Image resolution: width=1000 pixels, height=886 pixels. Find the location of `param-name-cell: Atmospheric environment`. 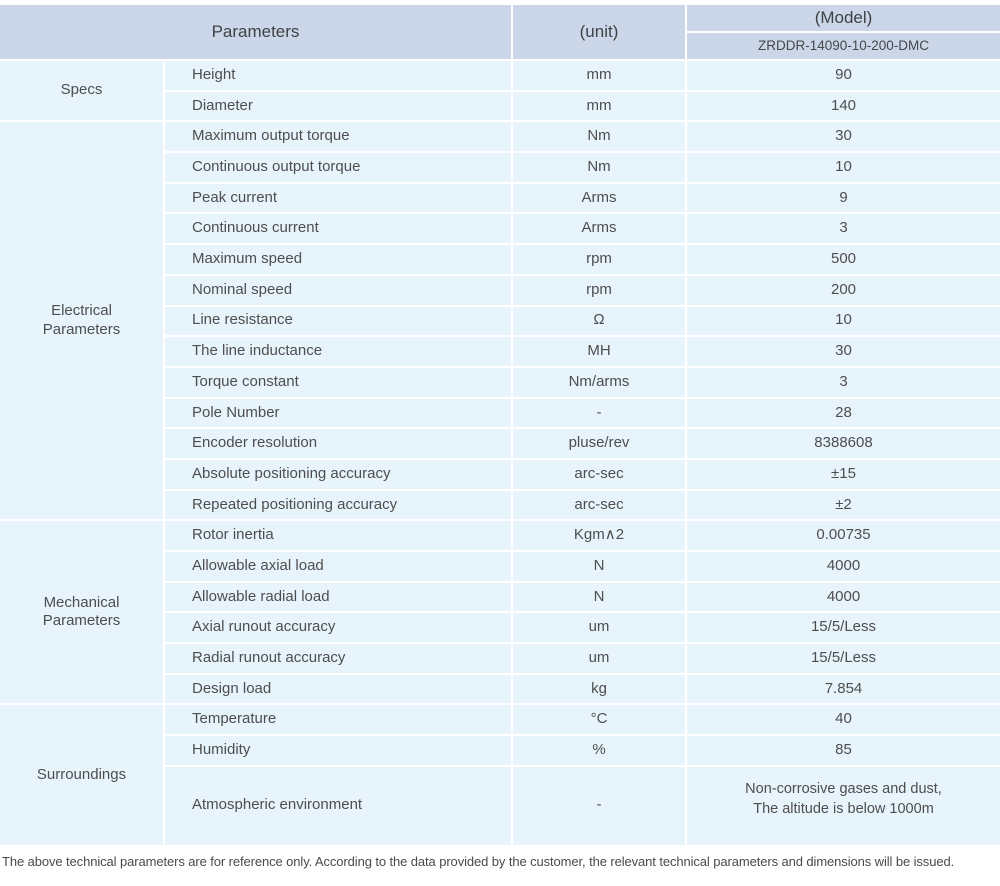

param-name-cell: Atmospheric environment is located at coordinates (338, 805).